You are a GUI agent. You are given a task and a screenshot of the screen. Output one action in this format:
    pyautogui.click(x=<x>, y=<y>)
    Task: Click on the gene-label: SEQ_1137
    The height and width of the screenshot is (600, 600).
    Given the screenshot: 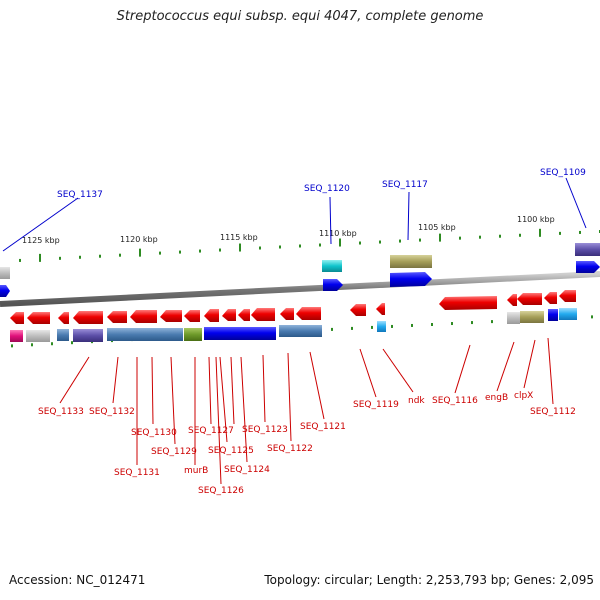 What is the action you would take?
    pyautogui.click(x=80, y=195)
    